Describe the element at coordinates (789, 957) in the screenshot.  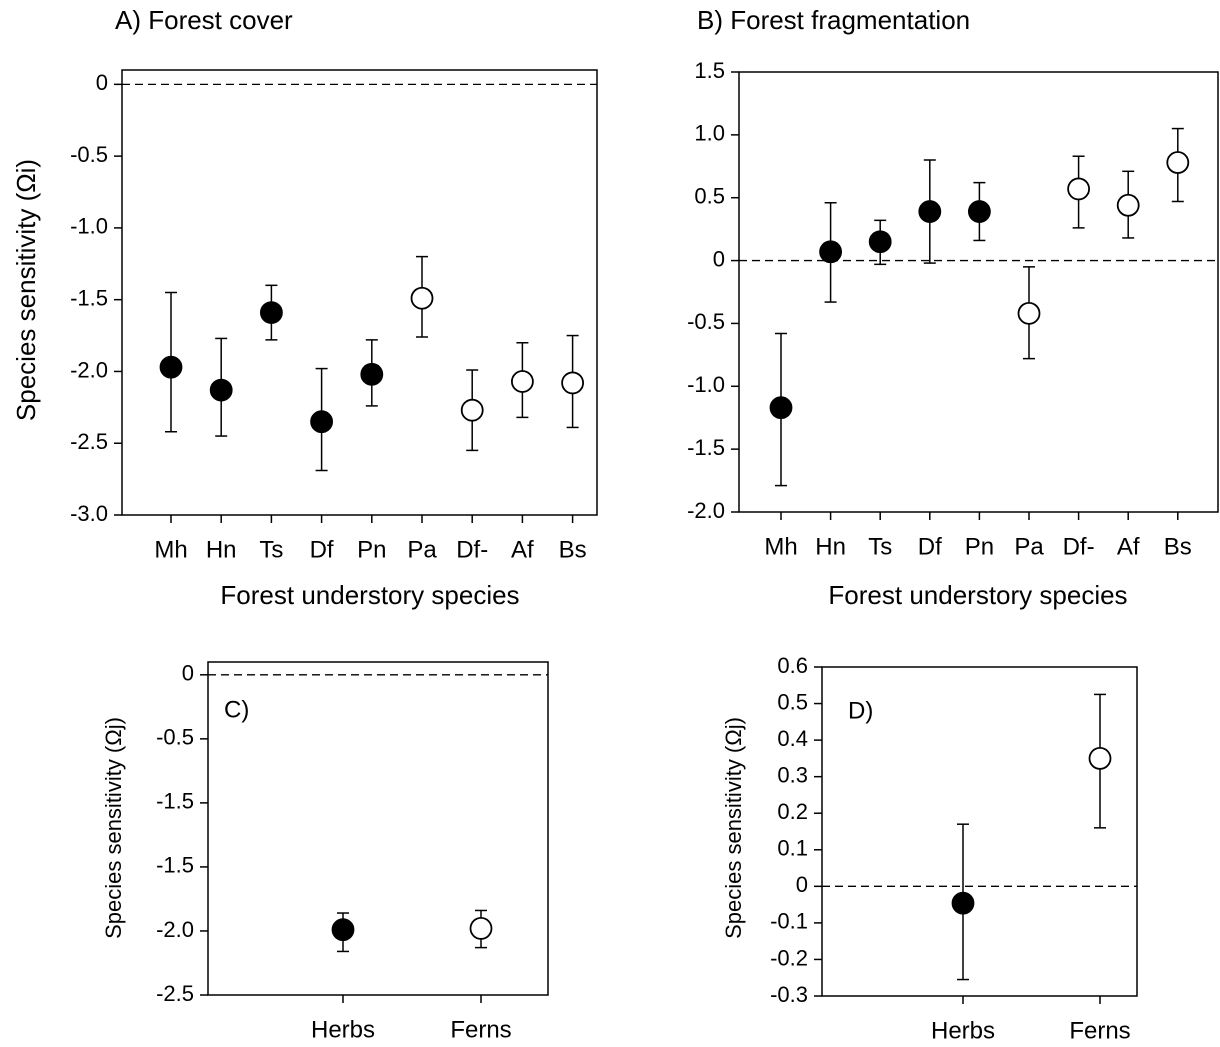
I see `y-tick-label: -0.2` at that location.